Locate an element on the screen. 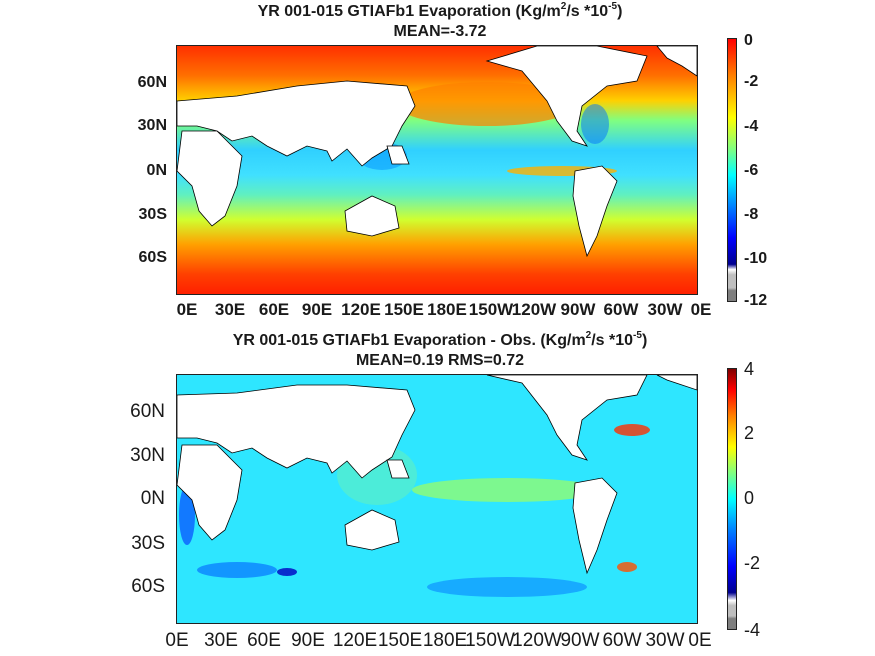  panel1-xtick: 30E is located at coordinates (230, 309).